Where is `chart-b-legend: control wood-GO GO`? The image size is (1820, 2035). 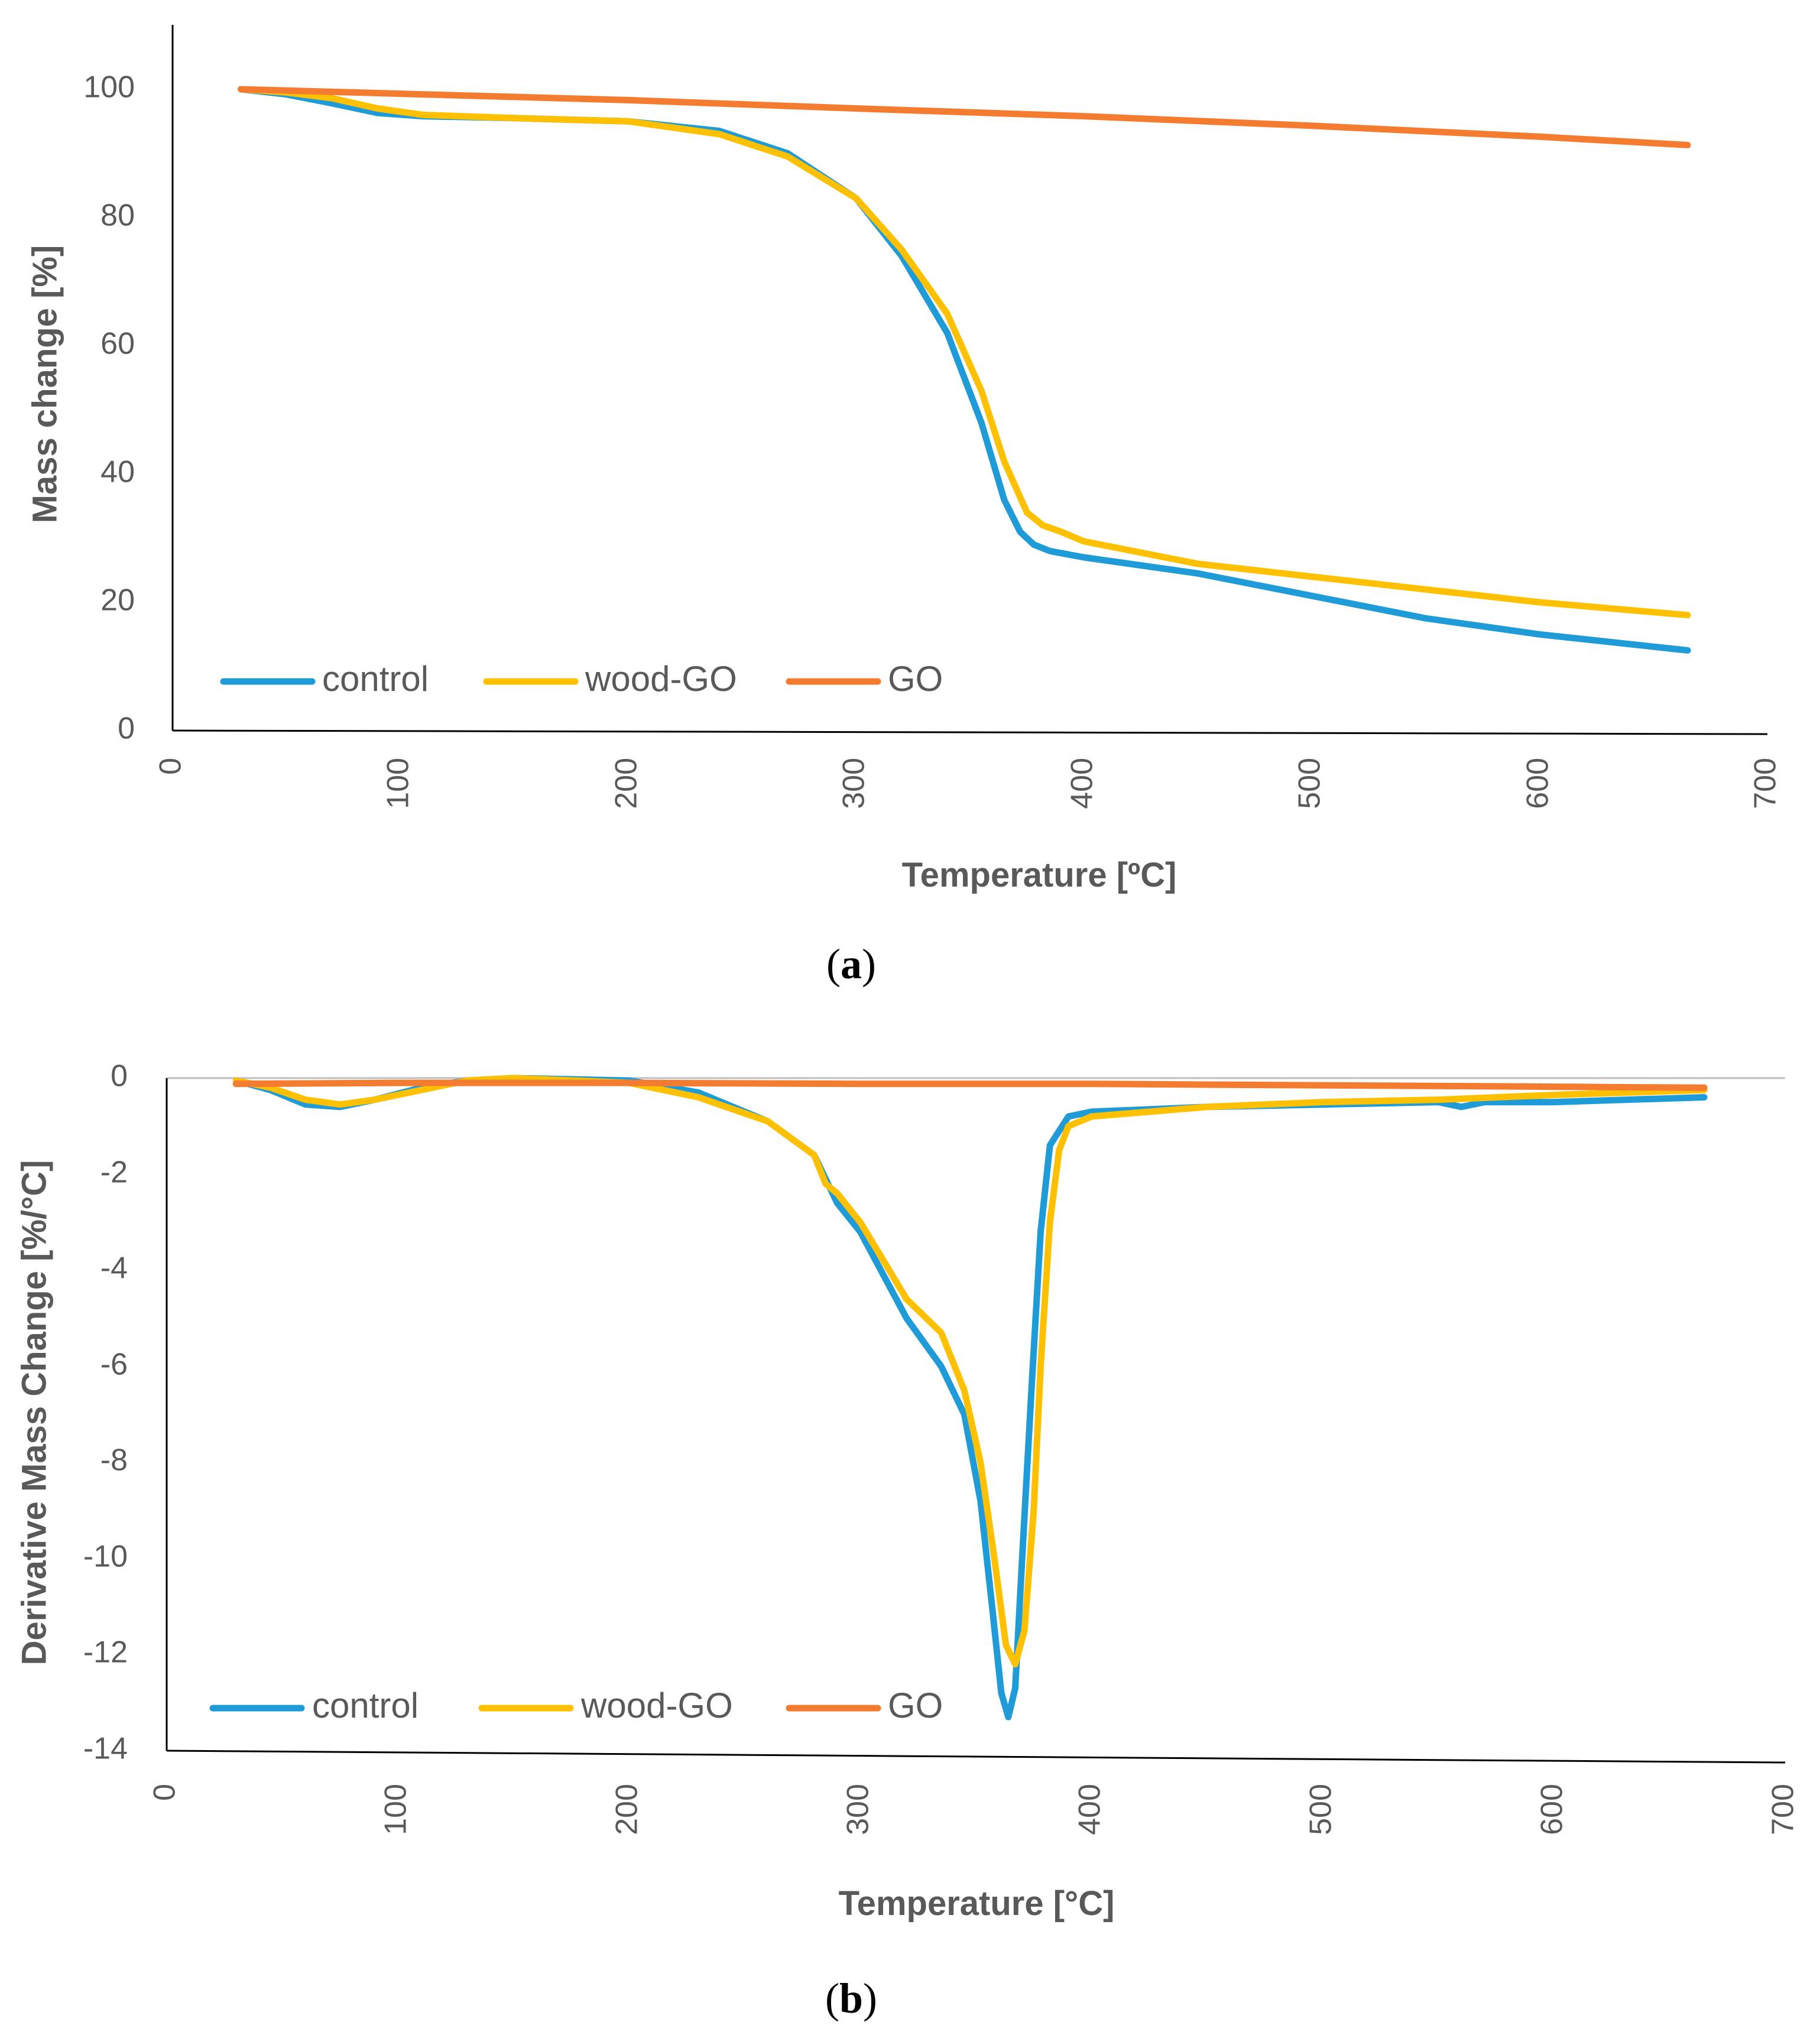
chart-b-legend: control wood-GO GO is located at coordinates (576, 1706).